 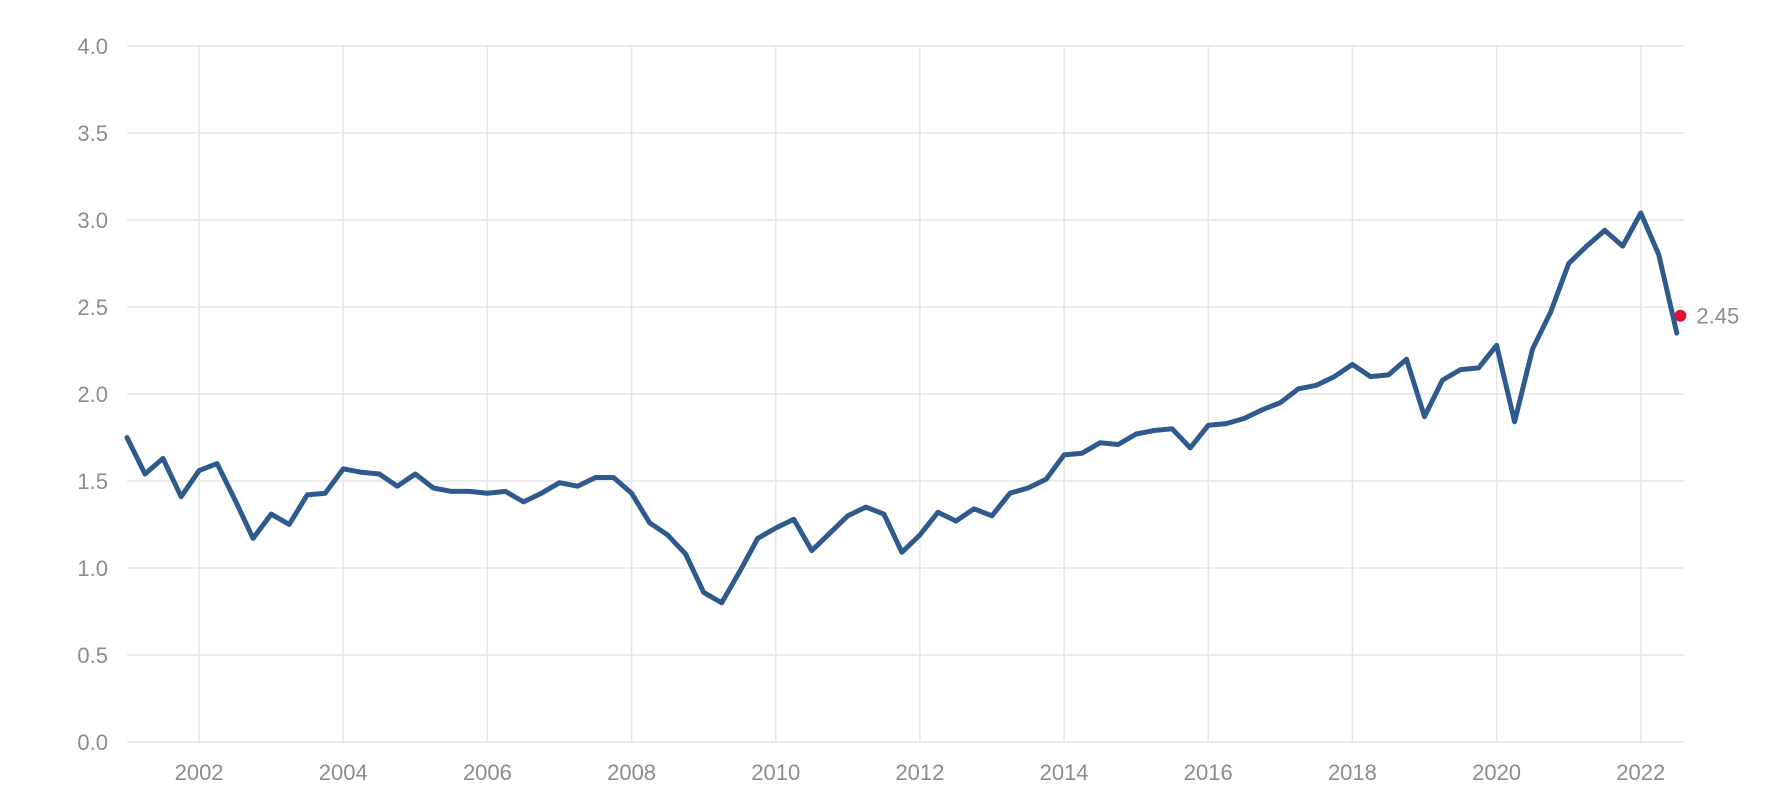 What do you see at coordinates (1680, 315) in the screenshot?
I see `last-value-marker` at bounding box center [1680, 315].